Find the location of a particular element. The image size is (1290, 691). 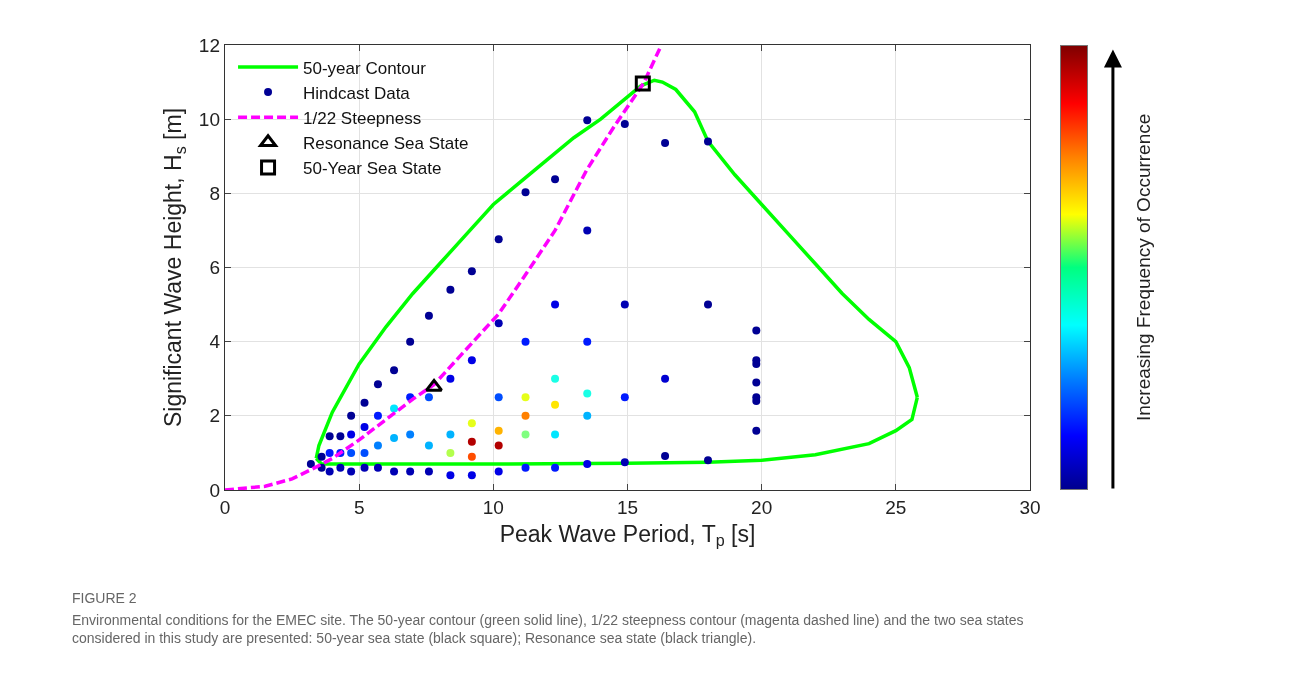

y-tick-label: 12 is located at coordinates (209, 45).